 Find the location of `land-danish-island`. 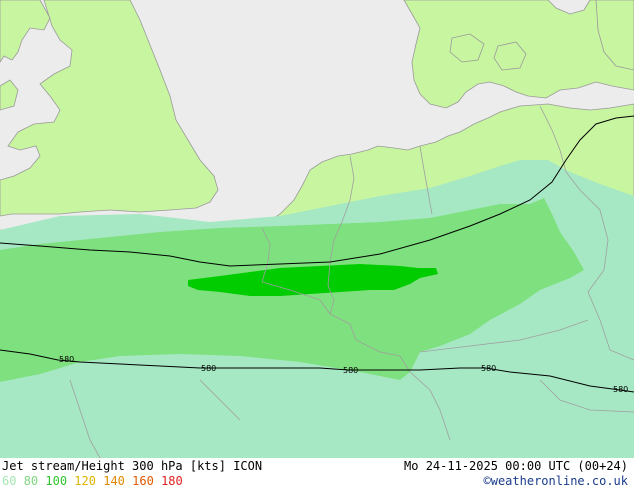

land-danish-island is located at coordinates (467, 48).